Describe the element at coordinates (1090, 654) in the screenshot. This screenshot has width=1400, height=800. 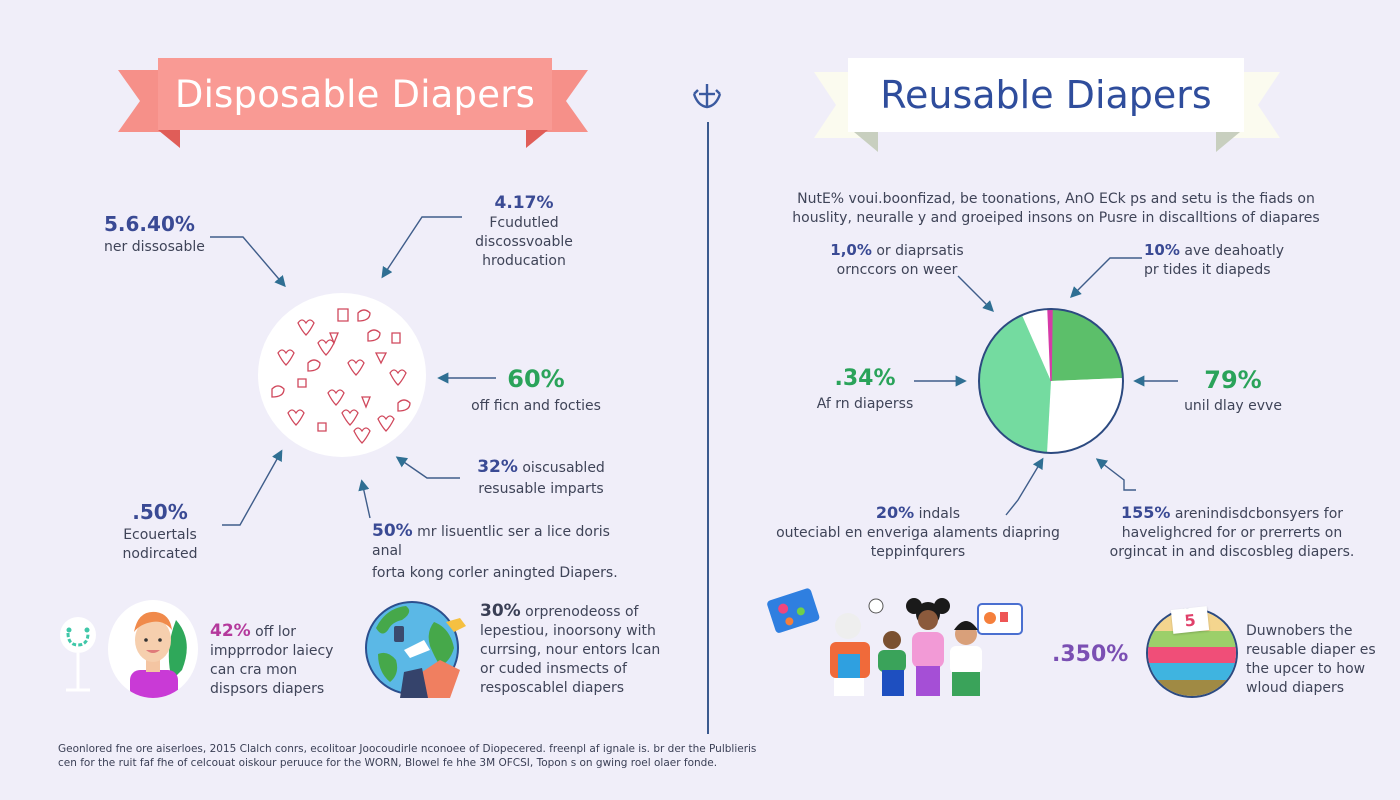
I see `reusable-bottom-stat: .350%` at that location.